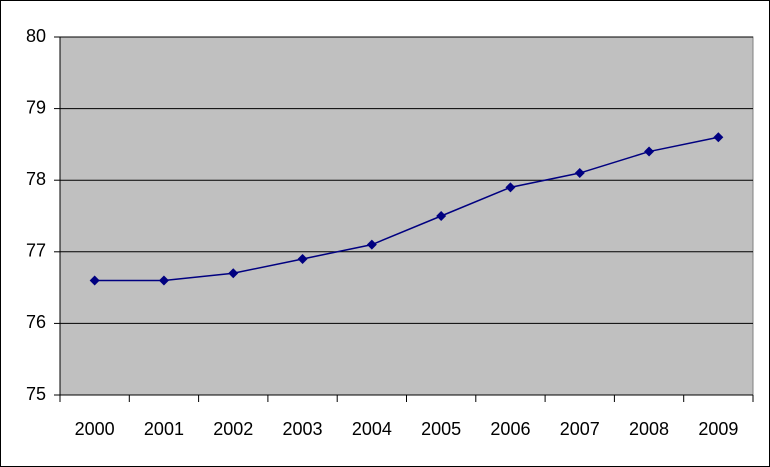 Image resolution: width=770 pixels, height=467 pixels. I want to click on x-tick-label: 2006, so click(510, 429).